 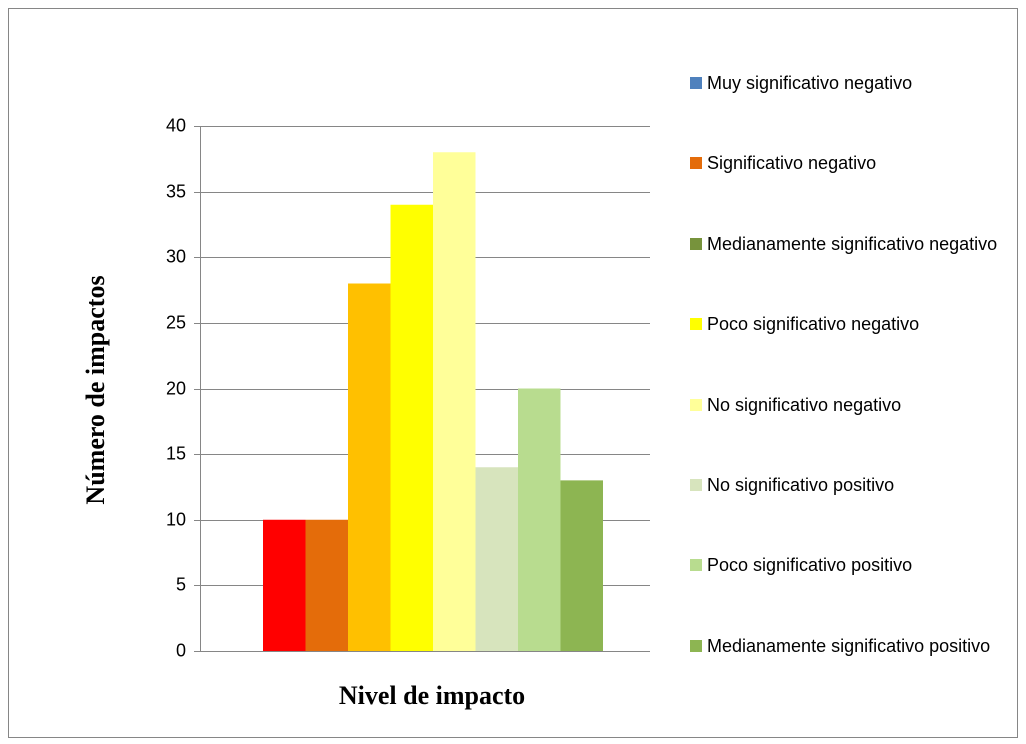 What do you see at coordinates (176, 256) in the screenshot?
I see `y-tick-label: 30` at bounding box center [176, 256].